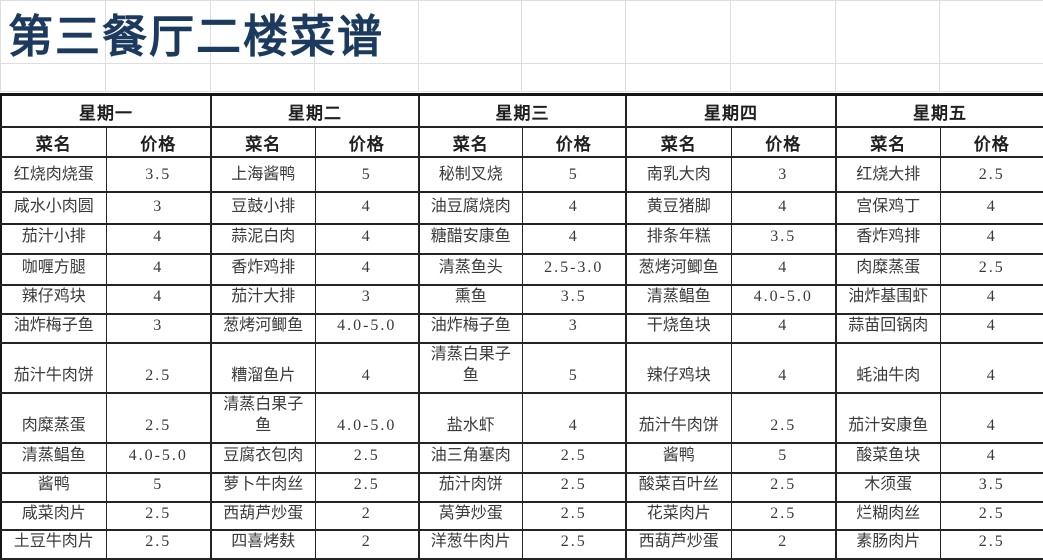  I want to click on dish-name-cell: 酸菜鱼块, so click(888, 458).